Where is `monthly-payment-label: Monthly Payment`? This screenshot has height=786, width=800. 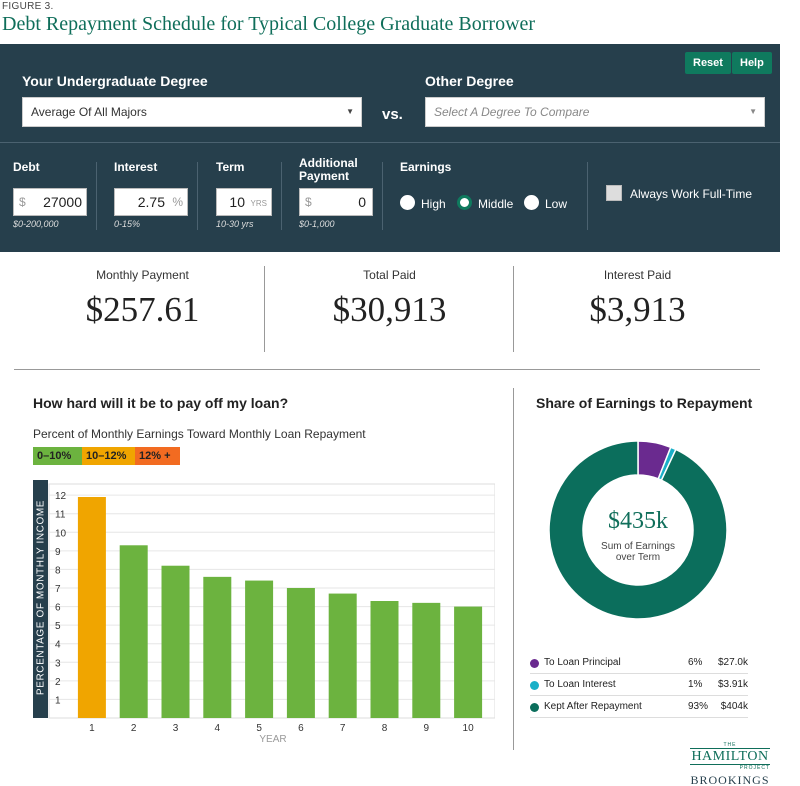
monthly-payment-label: Monthly Payment is located at coordinates (142, 275).